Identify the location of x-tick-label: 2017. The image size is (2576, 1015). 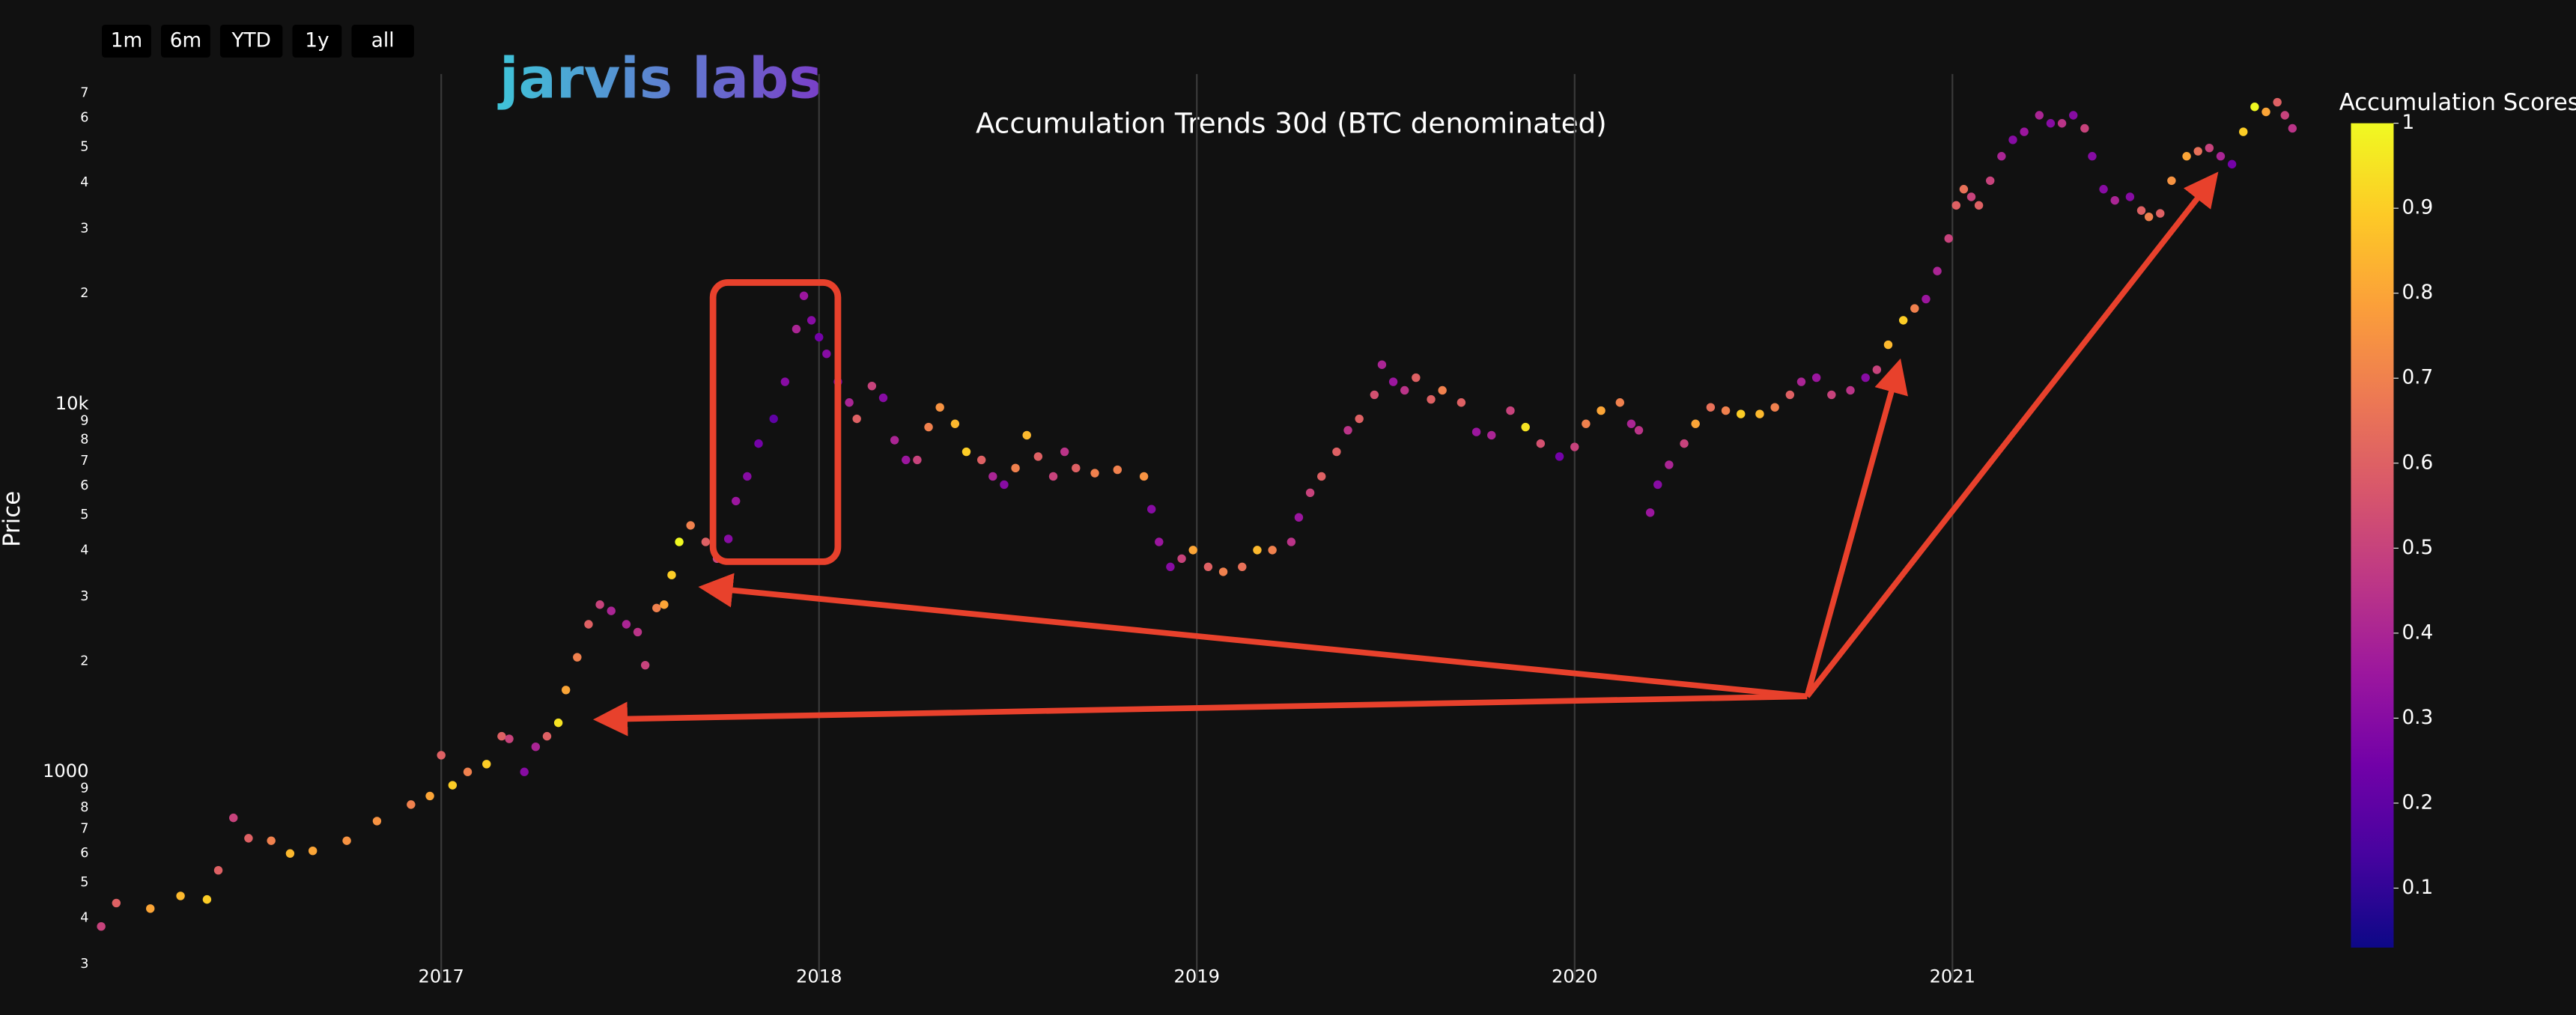
(441, 977).